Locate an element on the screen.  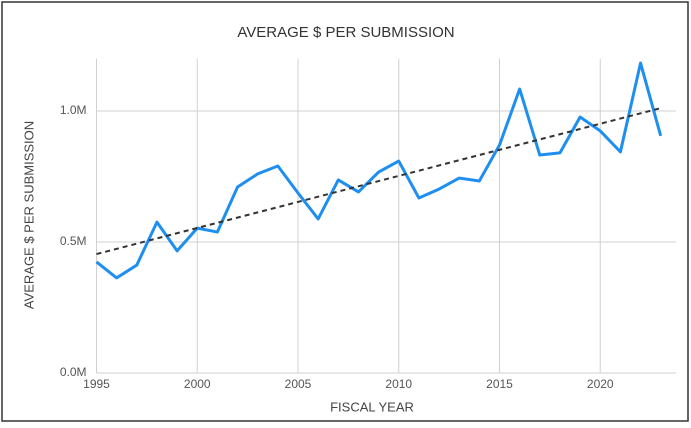
x-tick-label: 1995 is located at coordinates (96, 384).